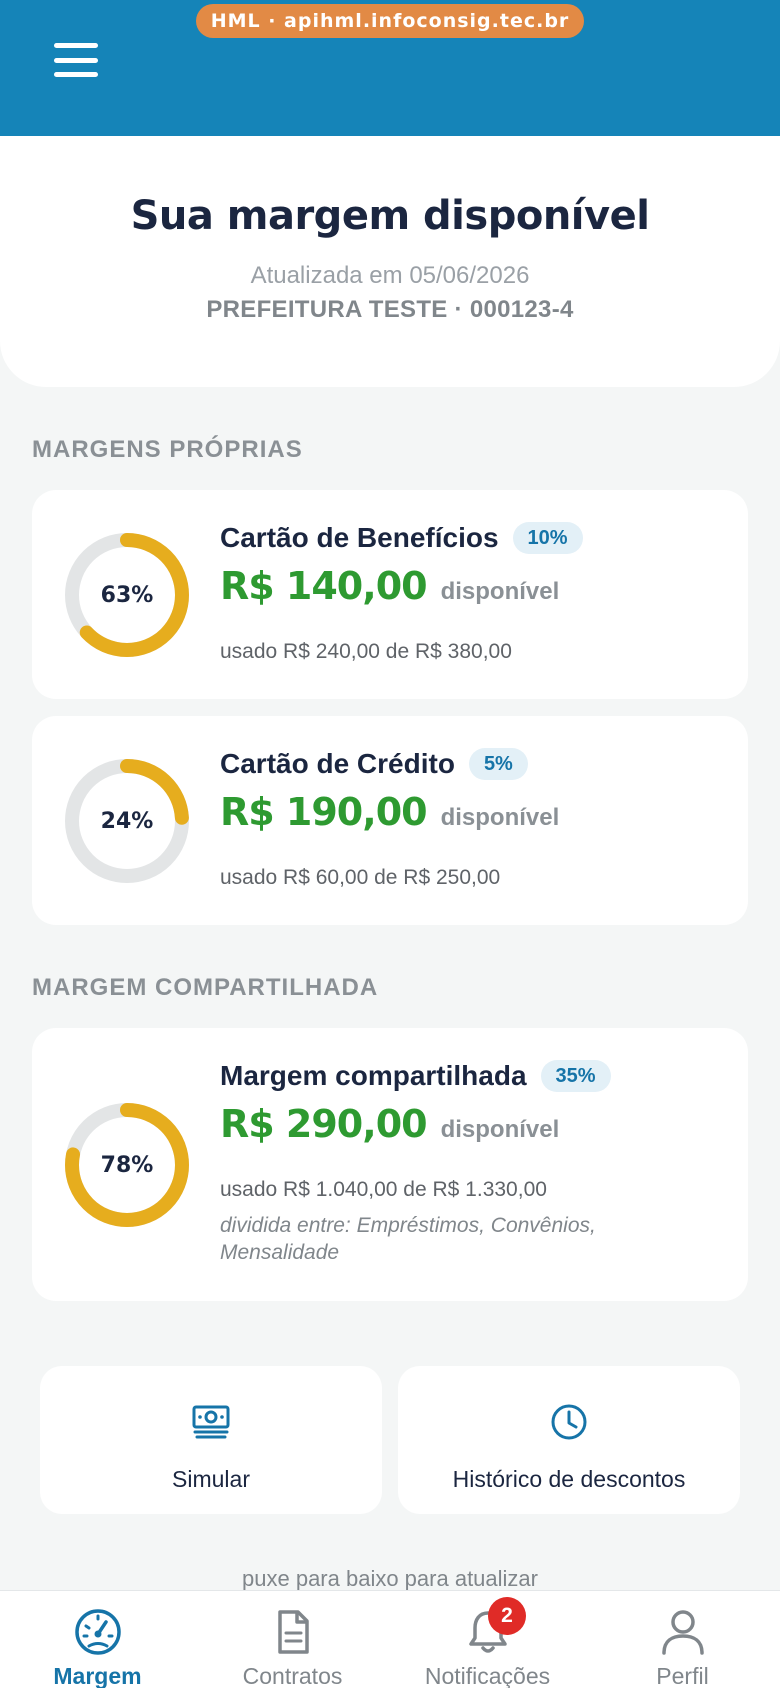  I want to click on nav-item-margem: Margem, so click(97, 1639).